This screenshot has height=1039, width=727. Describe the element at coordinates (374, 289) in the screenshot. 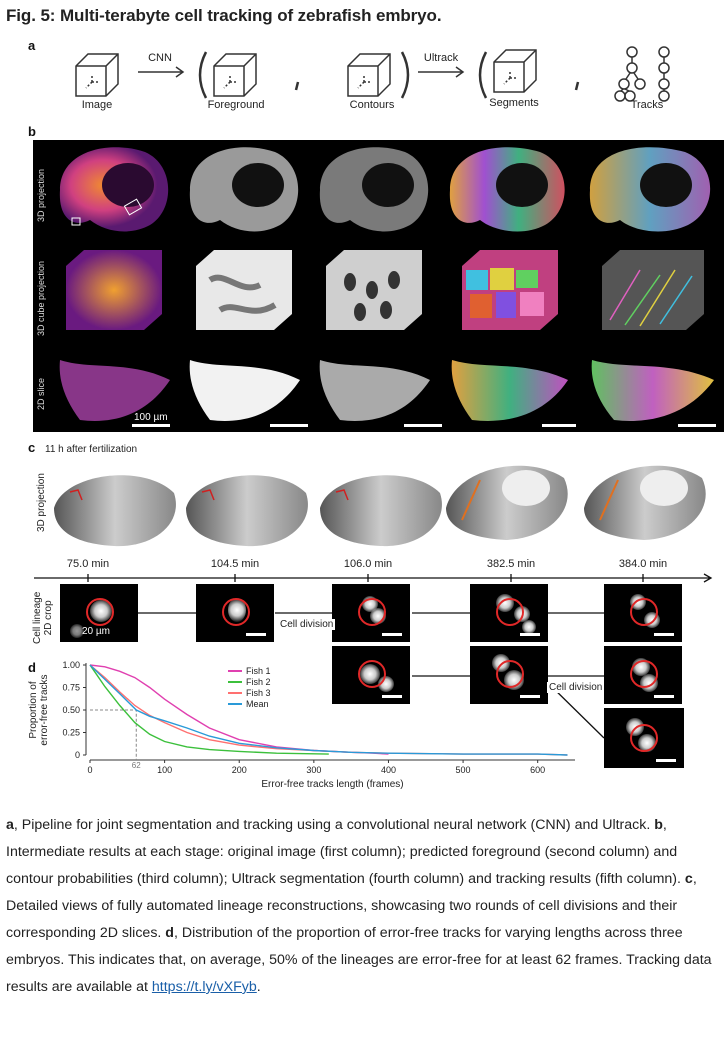

I see `b-contours-cube-image` at that location.